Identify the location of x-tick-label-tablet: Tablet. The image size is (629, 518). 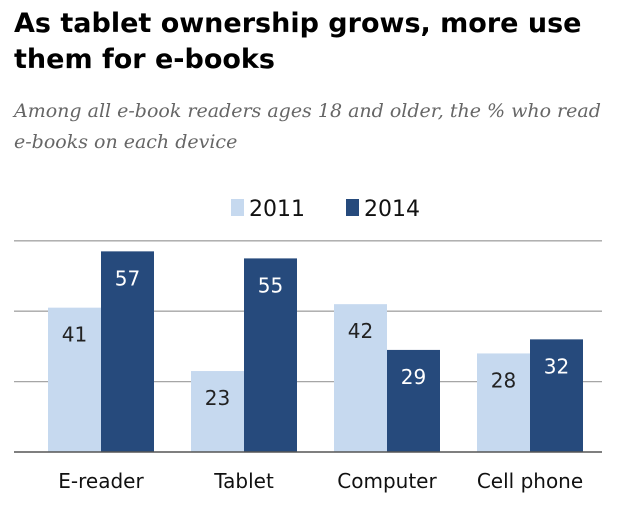
(243, 481).